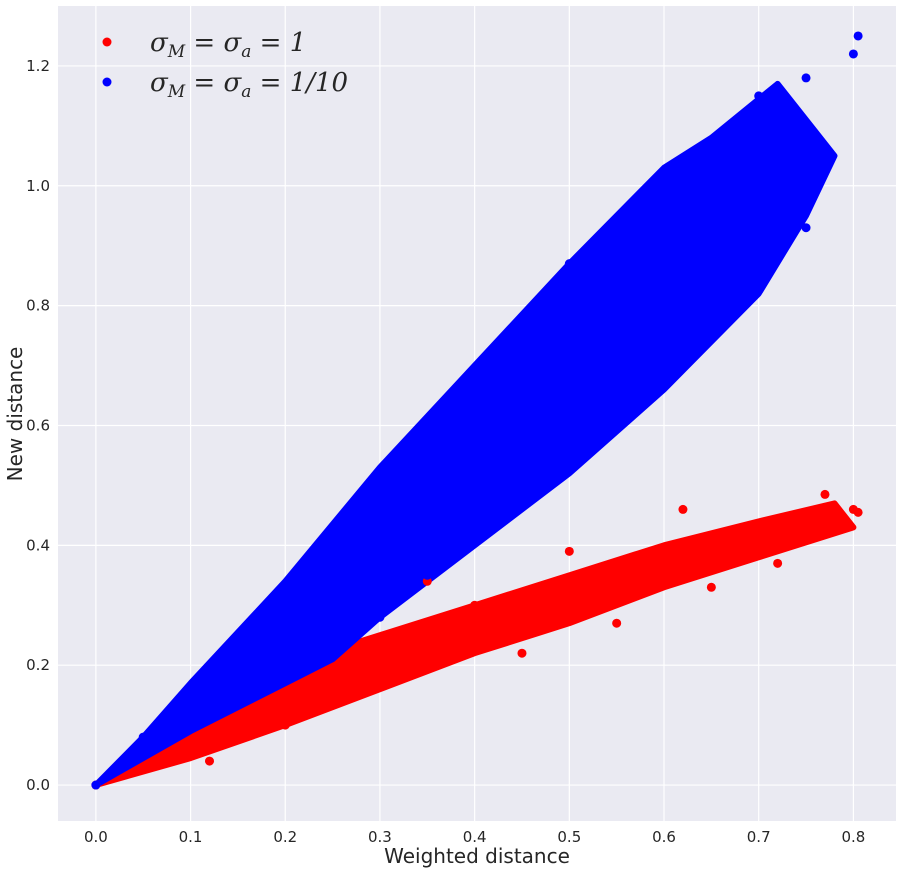 This screenshot has width=902, height=873. I want to click on y-tick-label: 1.2, so click(38, 66).